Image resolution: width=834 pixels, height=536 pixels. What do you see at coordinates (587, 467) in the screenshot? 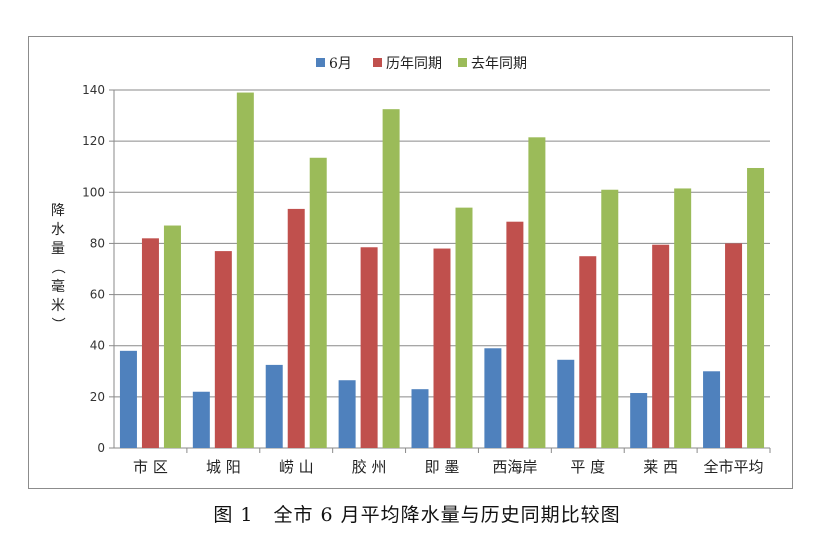
I see `x-tick-label: 平 度` at bounding box center [587, 467].